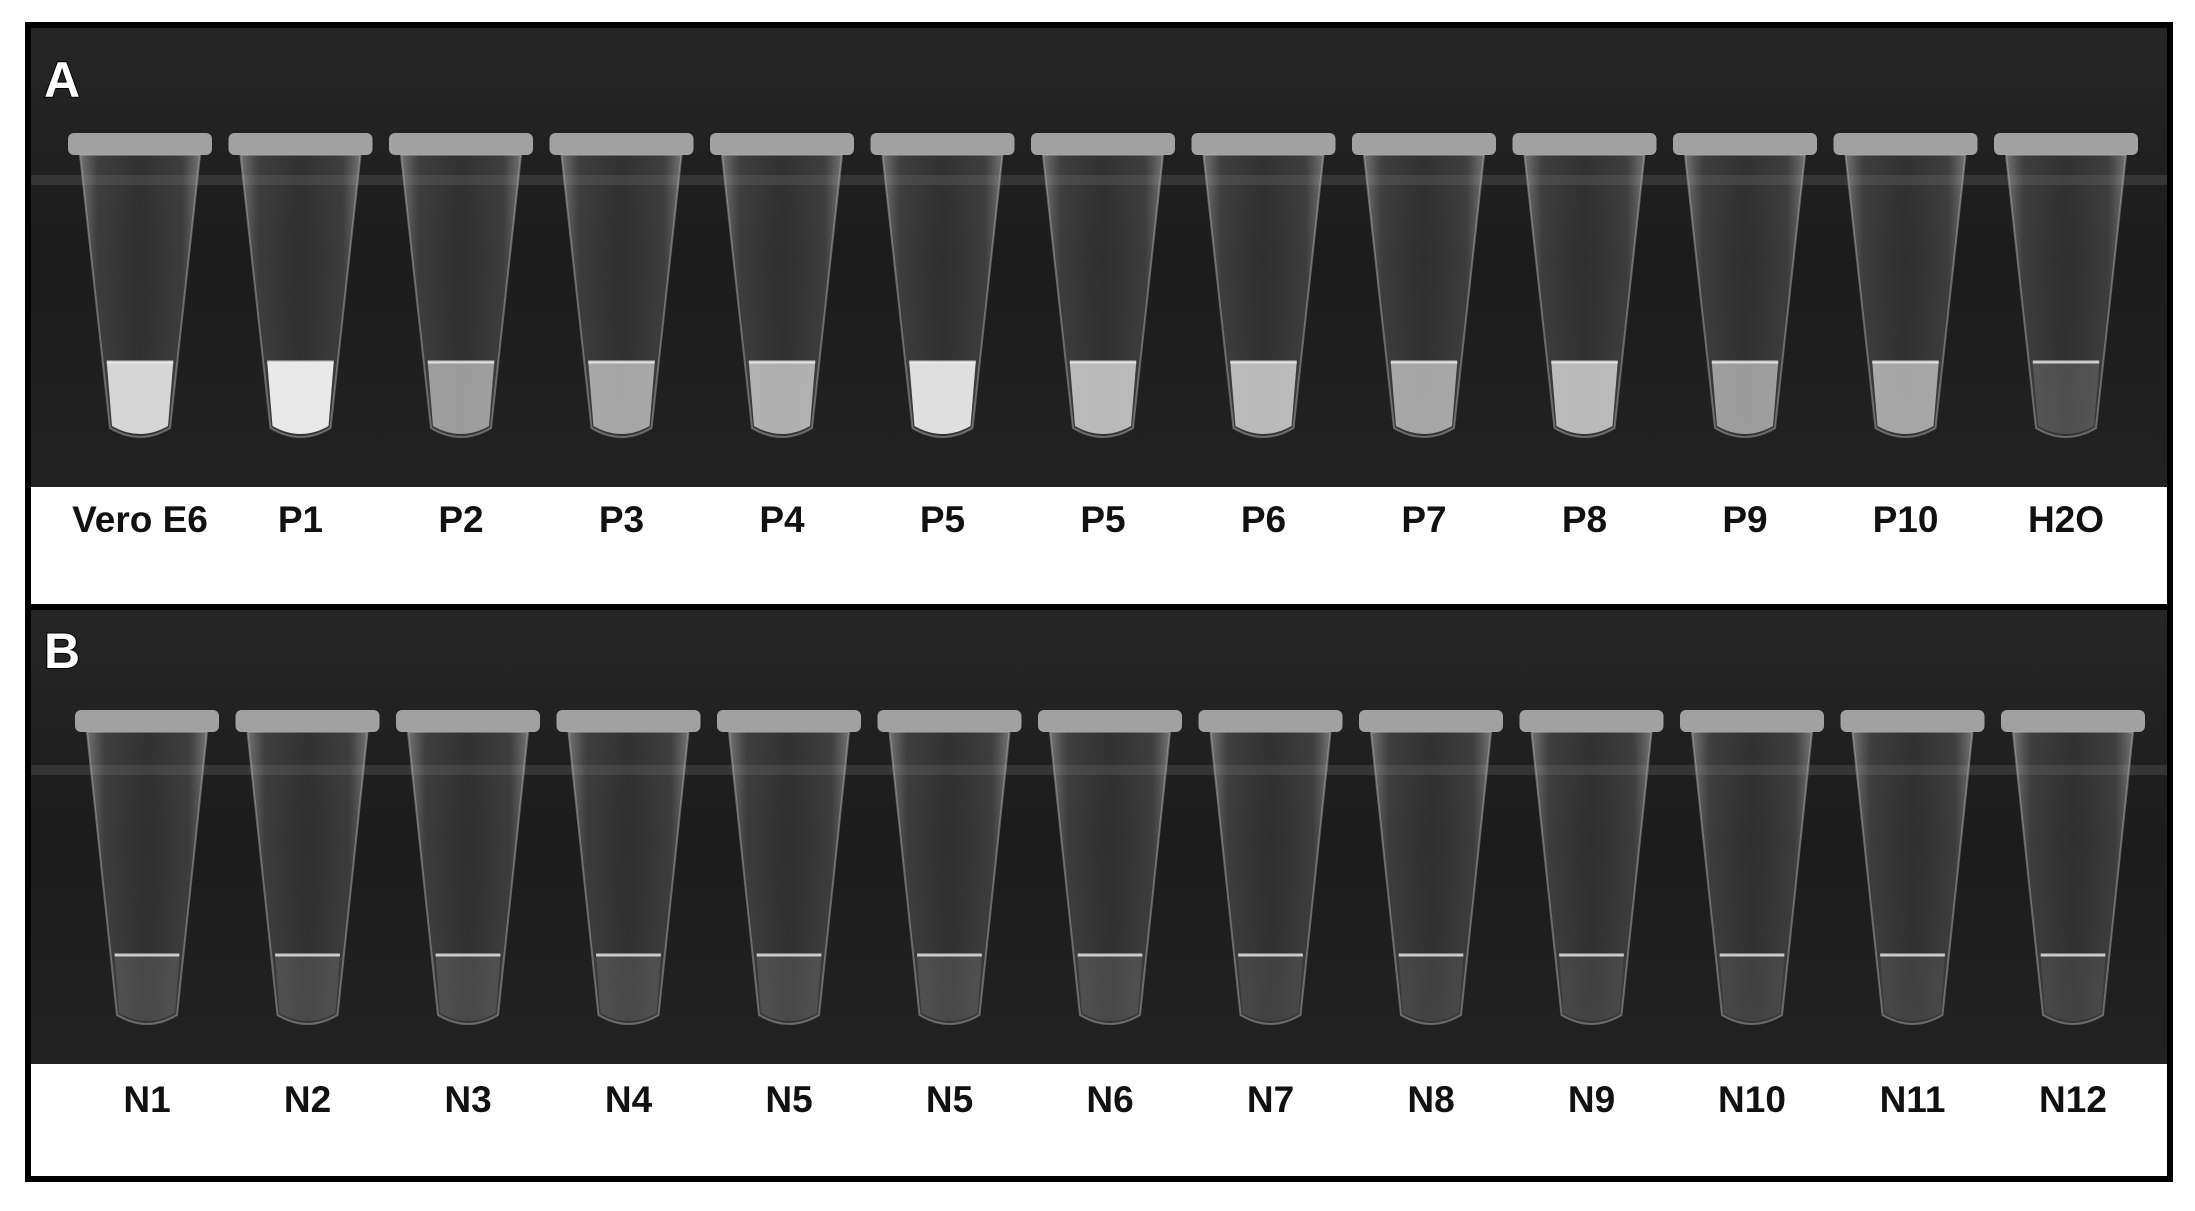 The width and height of the screenshot is (2195, 1211). I want to click on panel-letter: B, so click(62, 651).